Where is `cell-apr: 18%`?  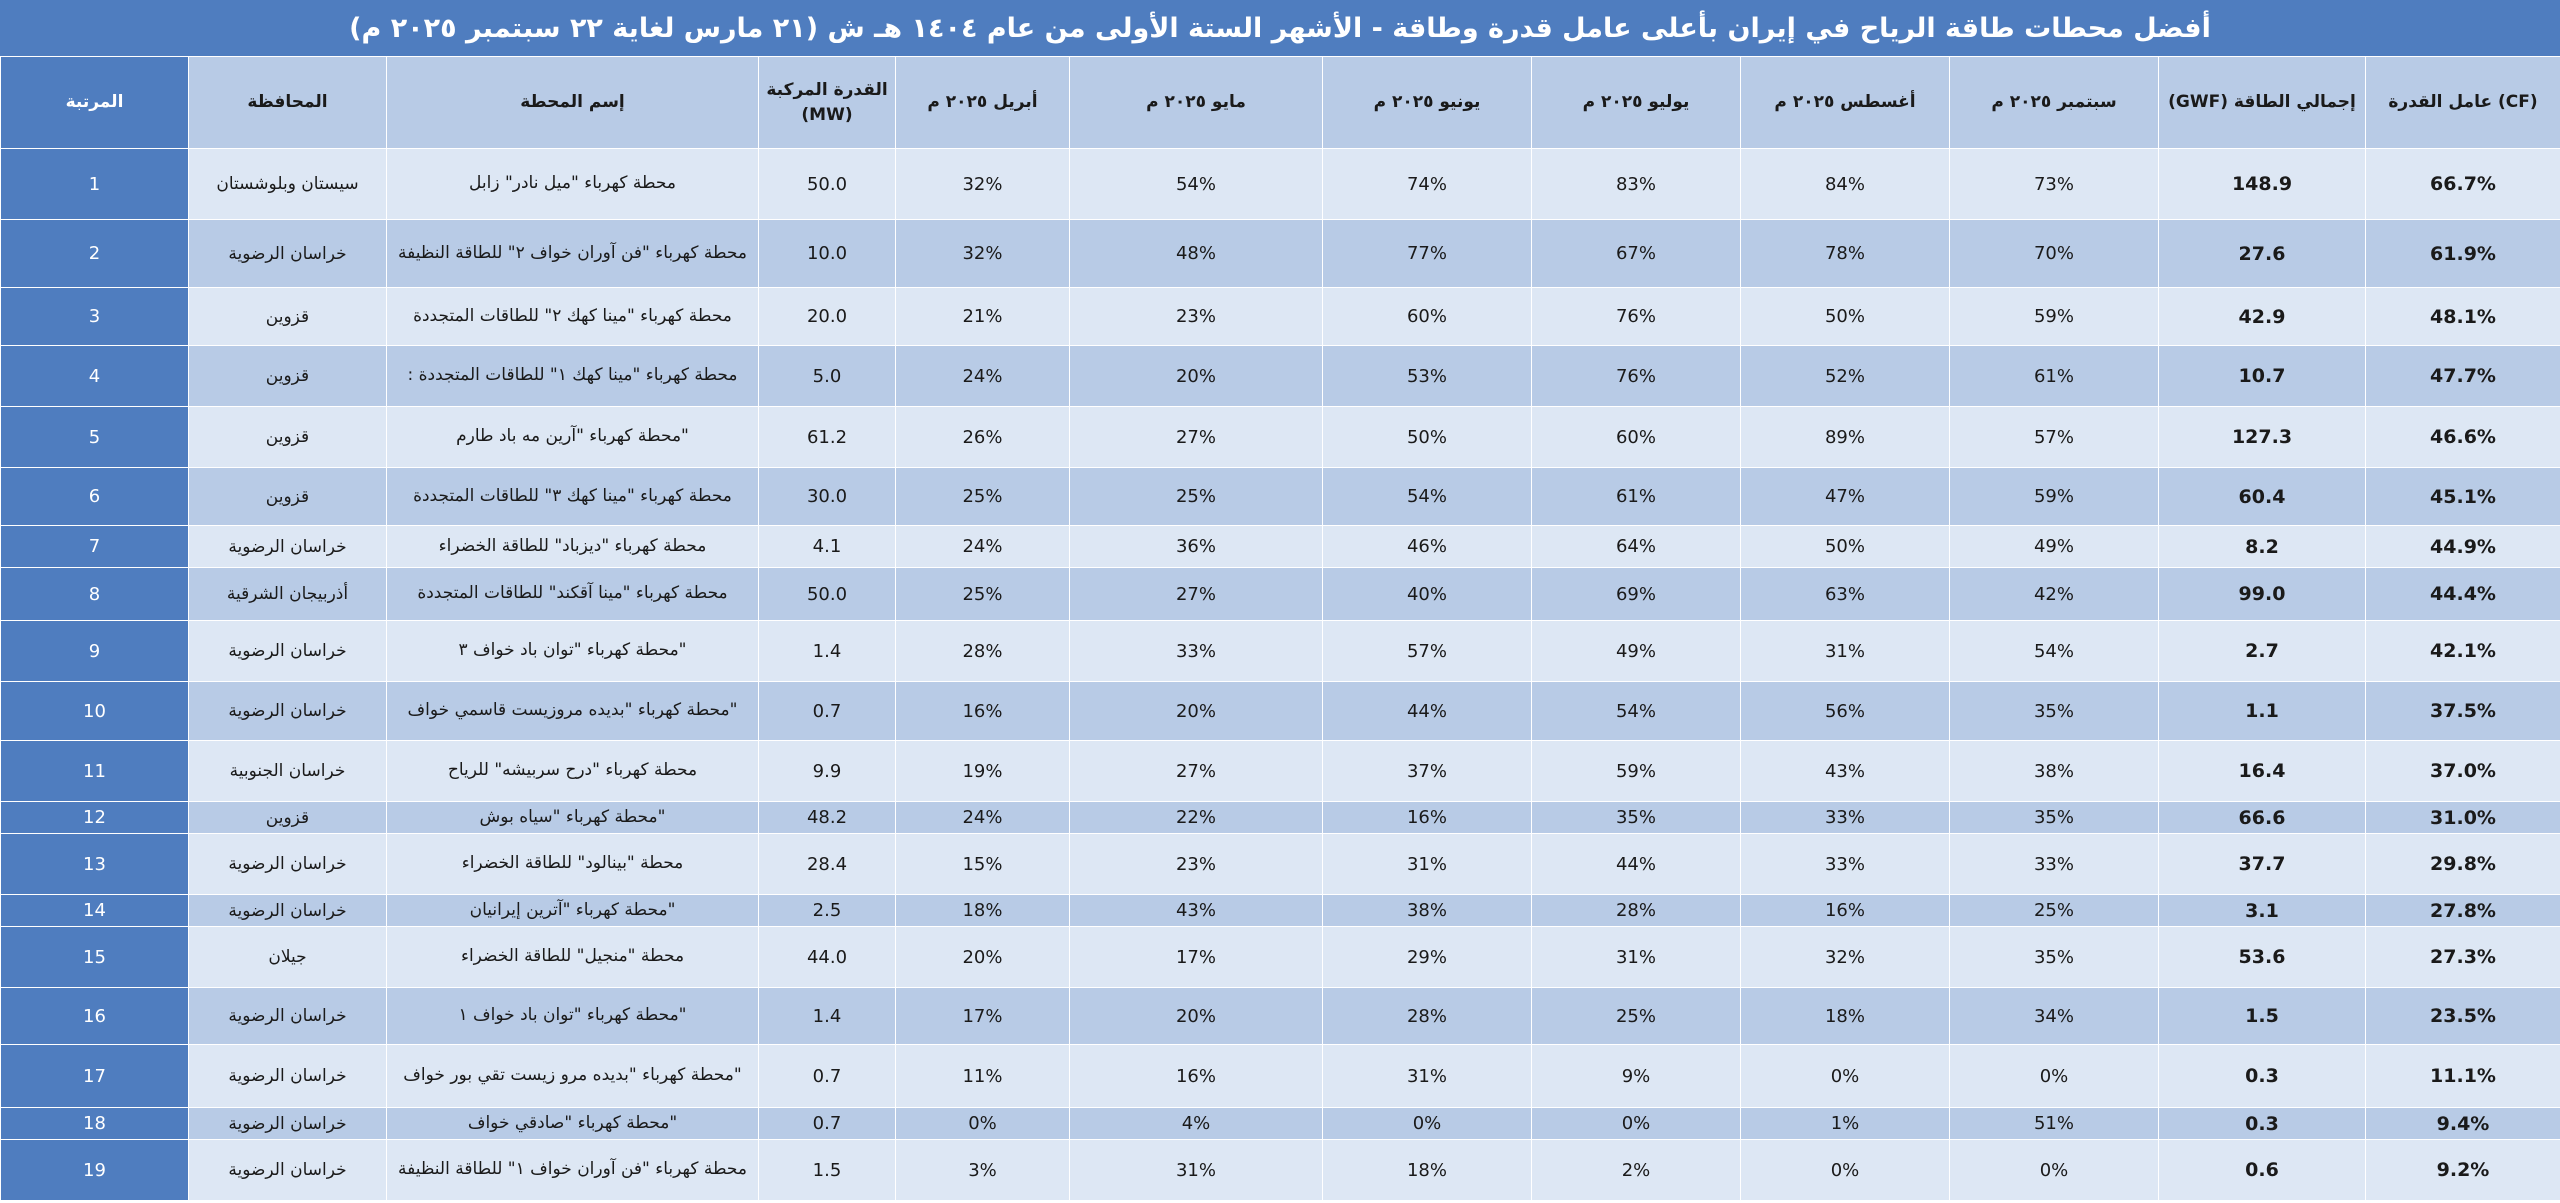
cell-apr: 18% is located at coordinates (982, 910).